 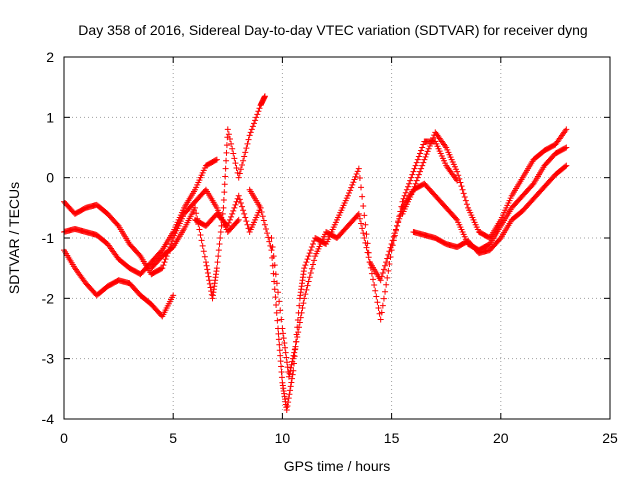 I want to click on y-tick-label: 0, so click(x=50, y=178).